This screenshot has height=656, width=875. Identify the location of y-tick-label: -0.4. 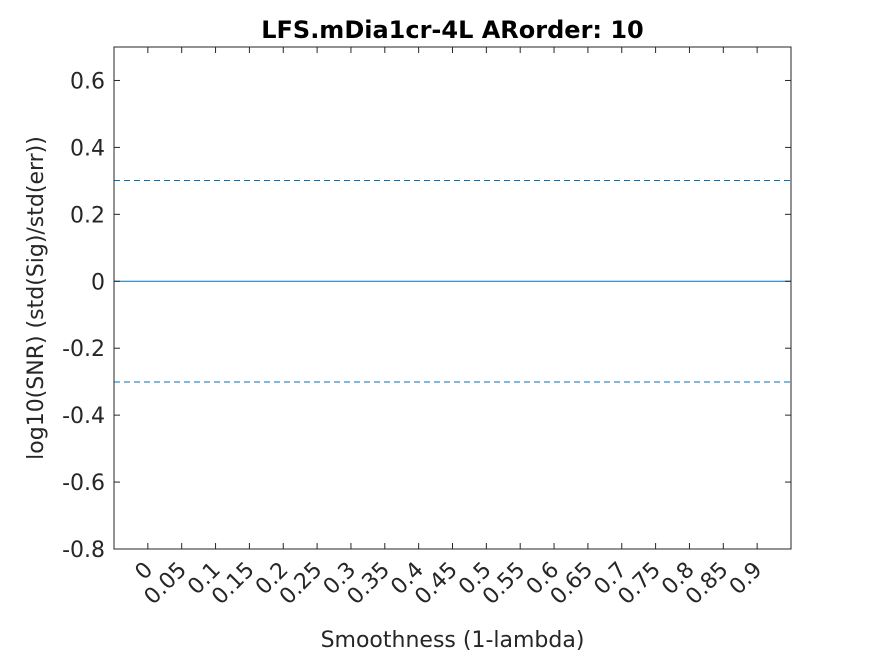
(83, 416).